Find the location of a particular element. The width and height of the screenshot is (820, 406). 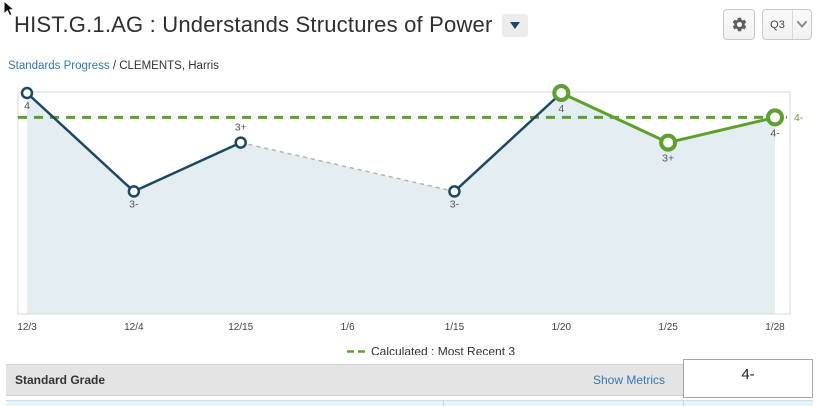

breadcrumb: Standards Progress / CLEMENTS, Harris is located at coordinates (113, 66).